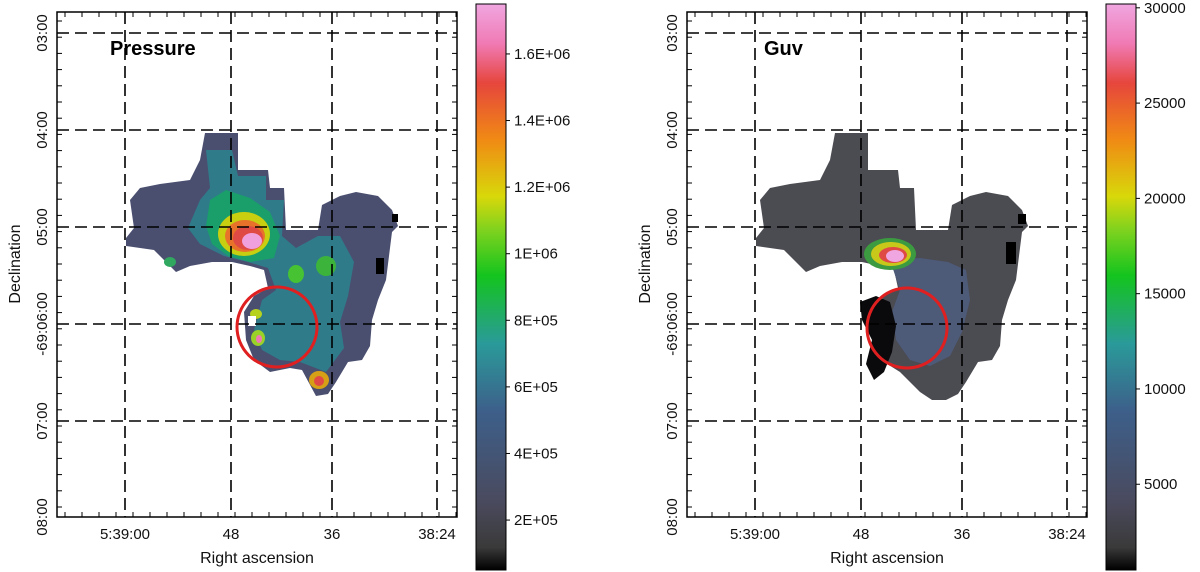  What do you see at coordinates (1165, 8) in the screenshot?
I see `guv-colorbar-label-0: 30000` at bounding box center [1165, 8].